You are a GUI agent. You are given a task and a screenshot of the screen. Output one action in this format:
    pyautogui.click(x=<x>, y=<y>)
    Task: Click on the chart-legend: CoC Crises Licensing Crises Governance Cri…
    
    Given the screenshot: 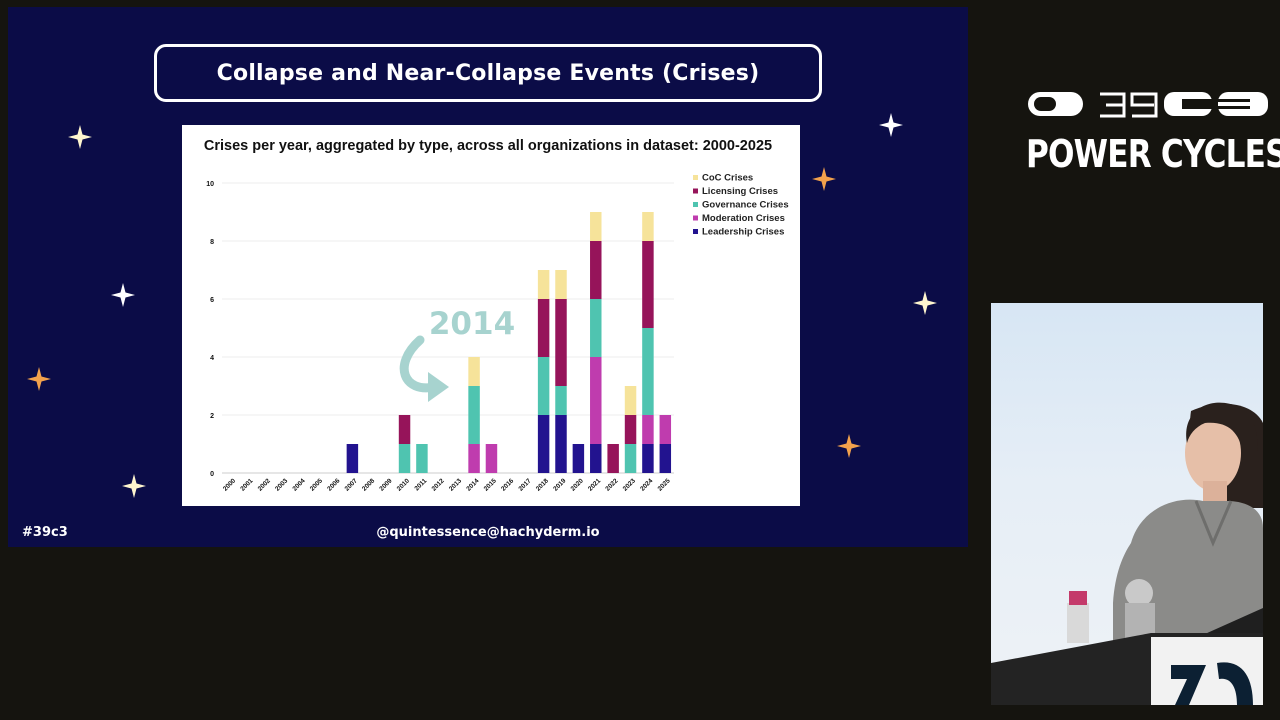 What is the action you would take?
    pyautogui.click(x=741, y=205)
    